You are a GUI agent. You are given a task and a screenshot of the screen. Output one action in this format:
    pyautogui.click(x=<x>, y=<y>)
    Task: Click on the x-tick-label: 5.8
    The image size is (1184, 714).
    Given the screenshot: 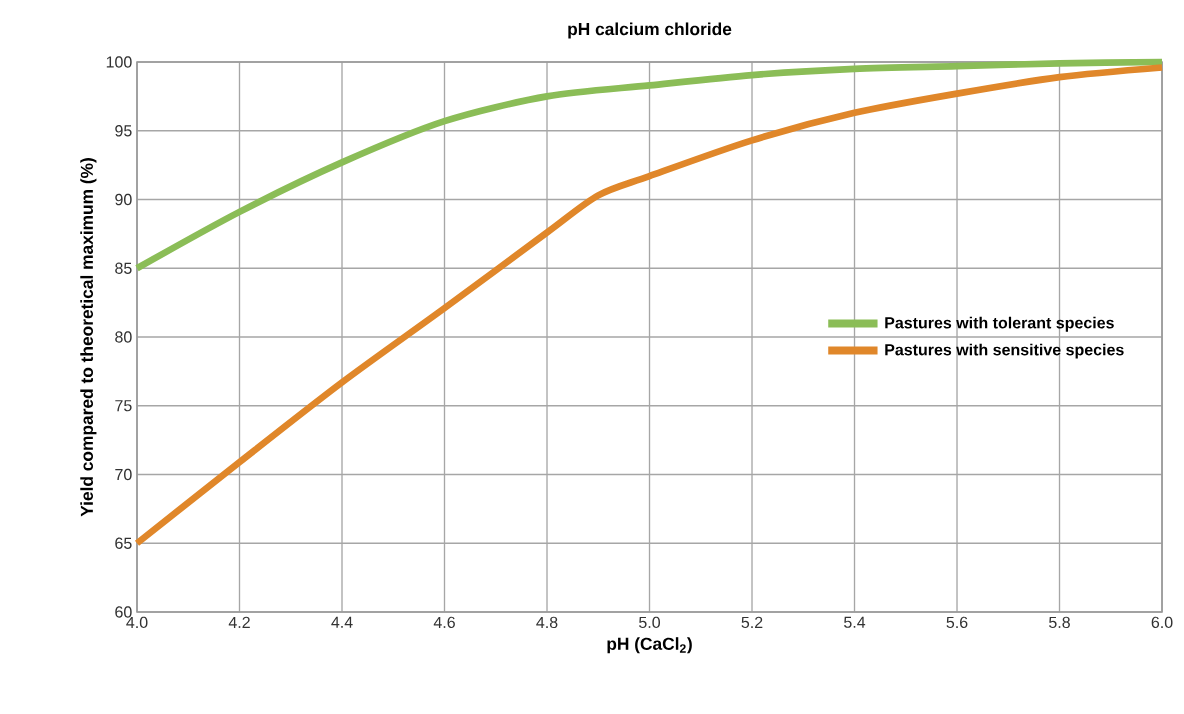 What is the action you would take?
    pyautogui.click(x=1059, y=622)
    